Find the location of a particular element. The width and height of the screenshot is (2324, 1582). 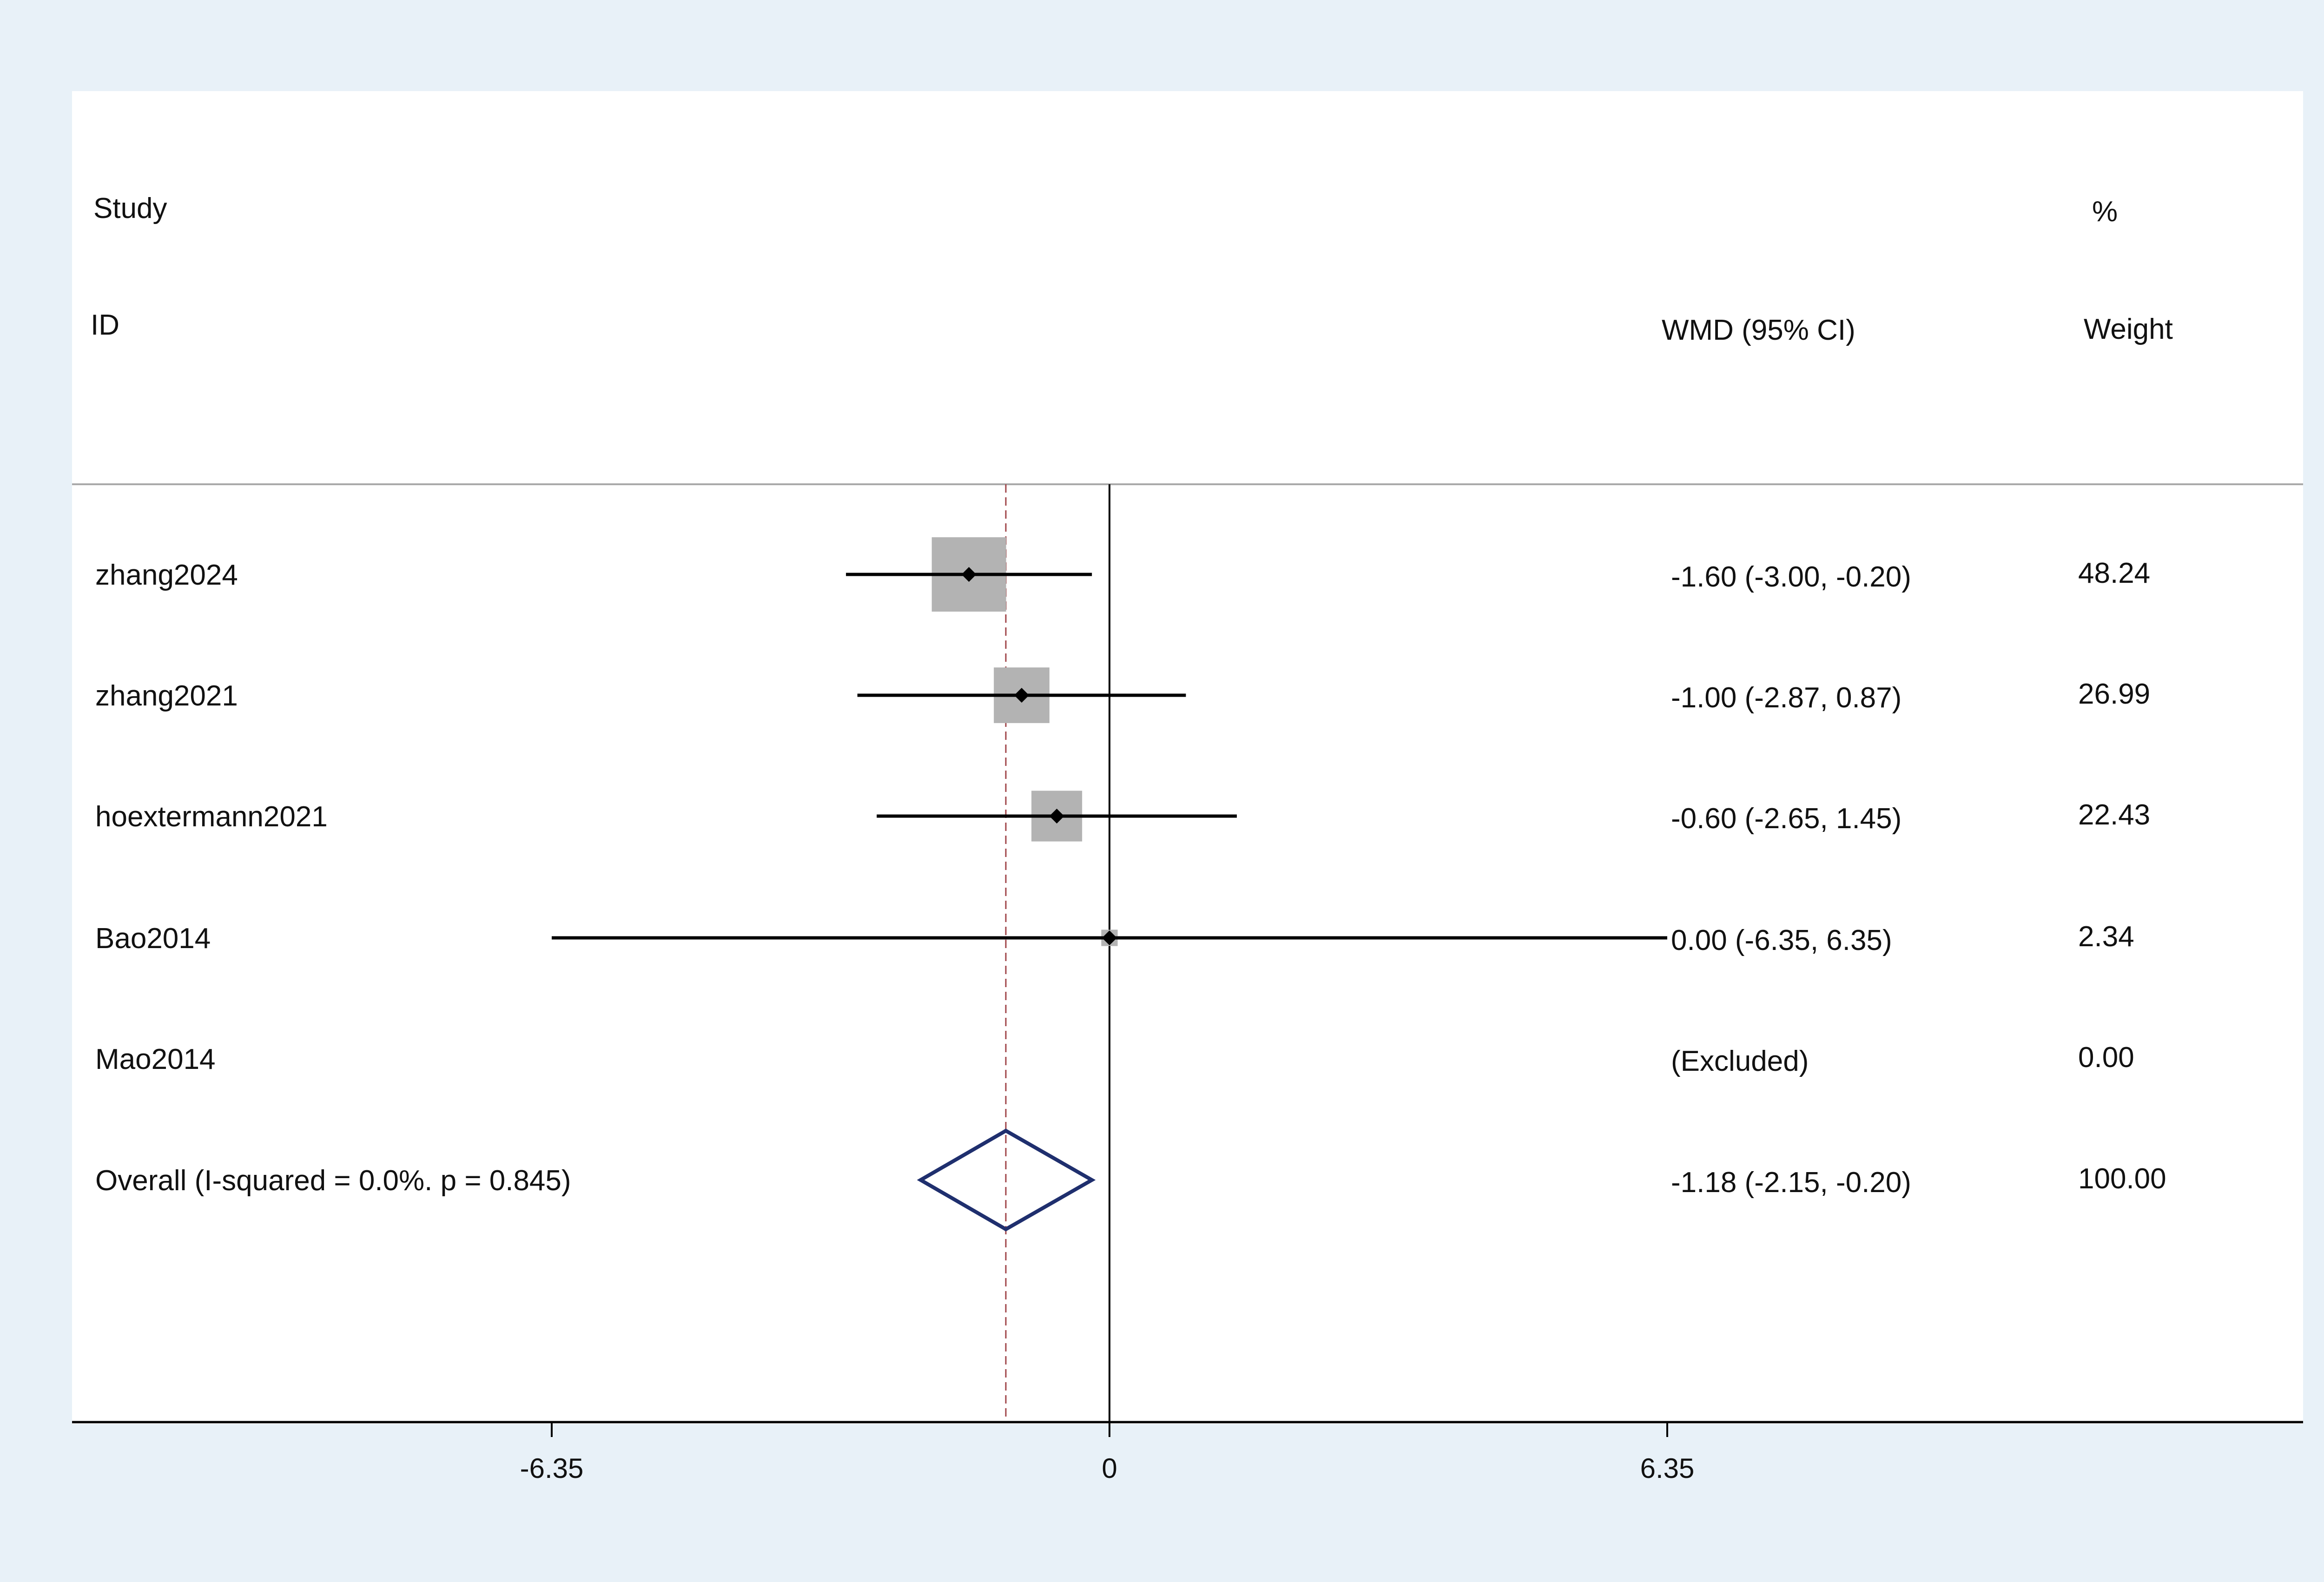

x-tick-label: 0 is located at coordinates (1109, 1468).